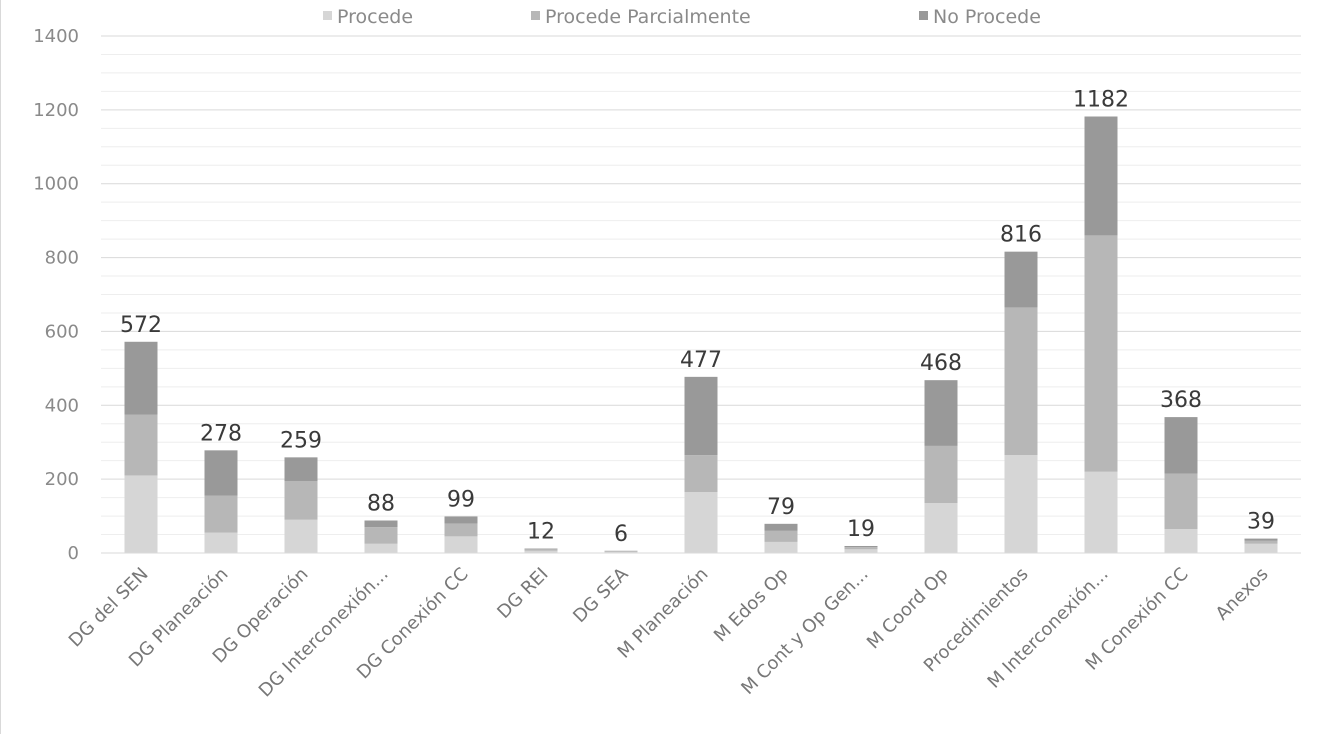 This screenshot has height=734, width=1321. Describe the element at coordinates (601, 595) in the screenshot. I see `category-label: DG SEA` at that location.